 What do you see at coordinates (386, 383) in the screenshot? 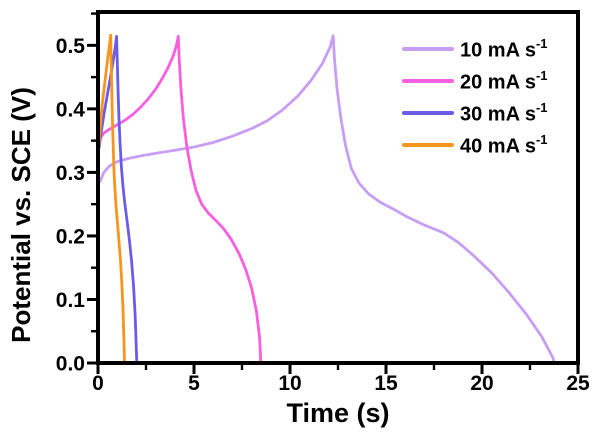
I see `x-tick-label: 15` at bounding box center [386, 383].